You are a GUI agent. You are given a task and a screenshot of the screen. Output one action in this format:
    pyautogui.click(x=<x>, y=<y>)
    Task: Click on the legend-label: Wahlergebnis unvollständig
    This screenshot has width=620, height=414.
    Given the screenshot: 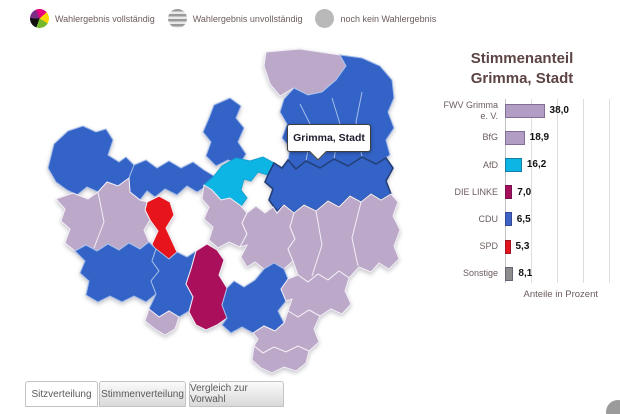 What is the action you would take?
    pyautogui.click(x=247, y=18)
    